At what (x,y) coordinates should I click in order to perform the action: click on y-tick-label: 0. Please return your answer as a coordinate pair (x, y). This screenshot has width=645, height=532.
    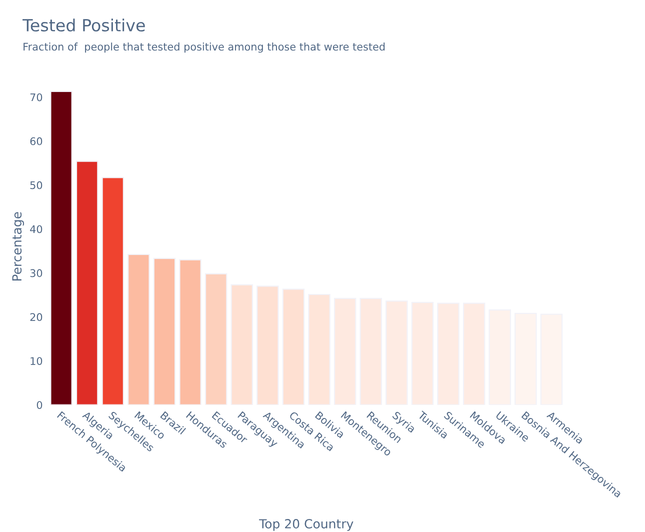
    Looking at the image, I should click on (39, 405).